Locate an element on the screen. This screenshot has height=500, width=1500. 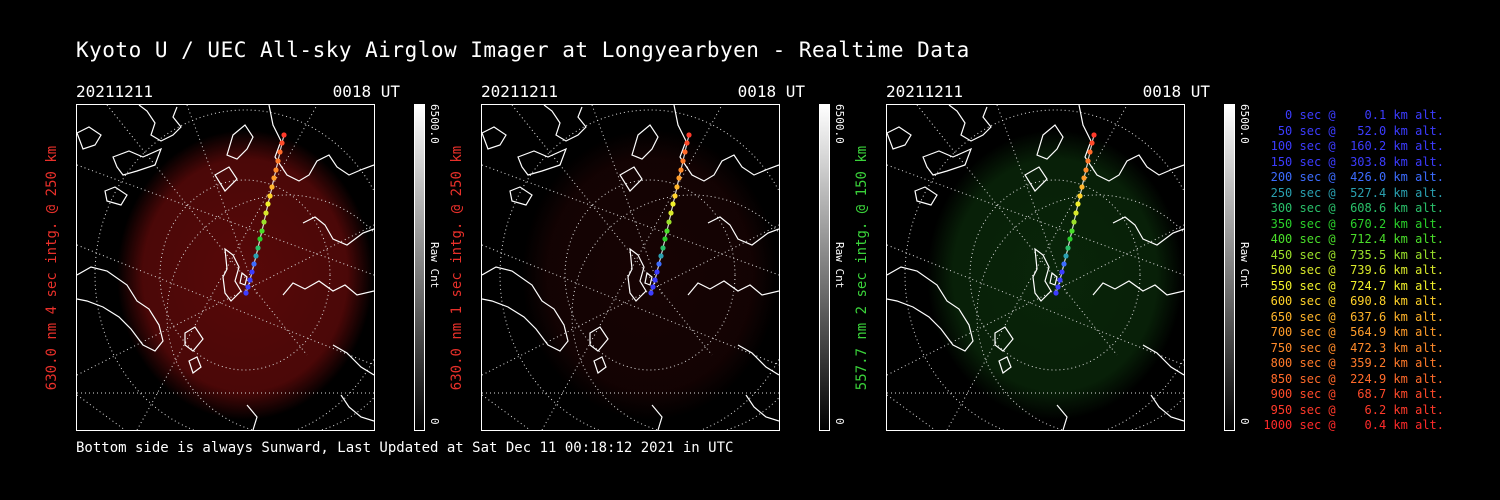
legend-row: 100 sec @ 160.2 km alt. is located at coordinates (1353, 146).